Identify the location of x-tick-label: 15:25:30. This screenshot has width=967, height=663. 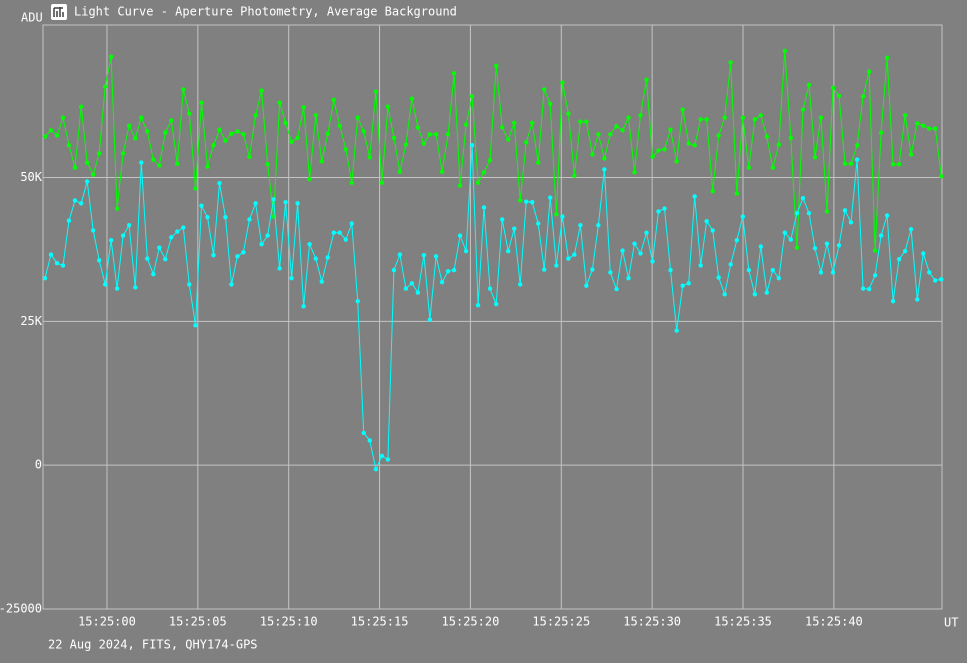
(652, 622).